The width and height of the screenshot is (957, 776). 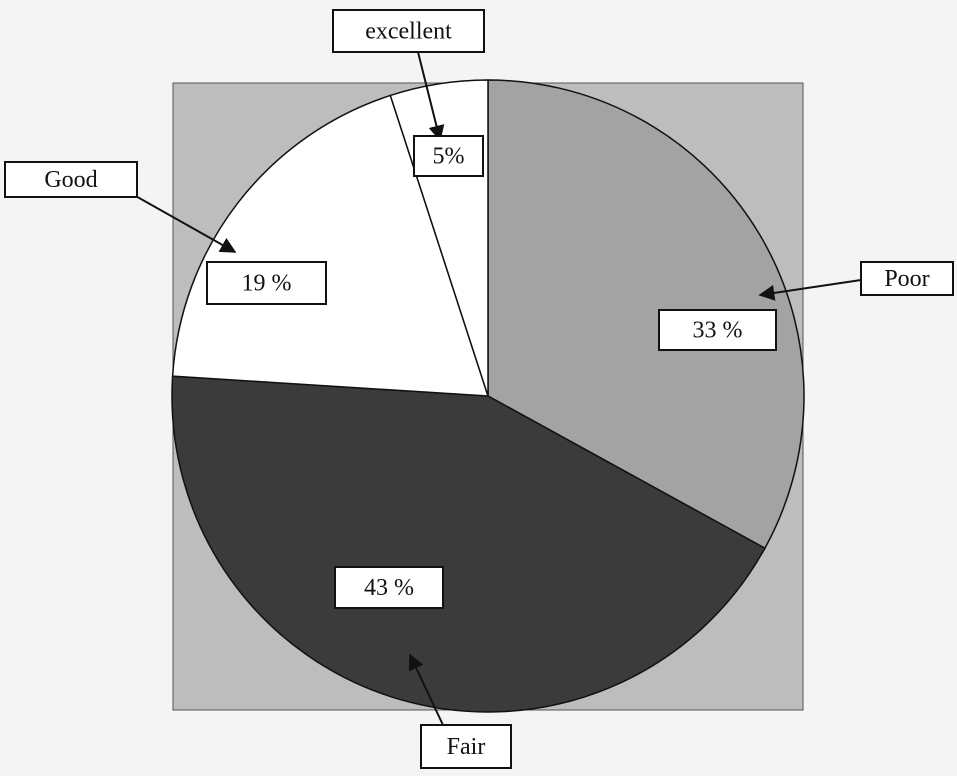 I want to click on value-label: 5%, so click(x=449, y=157).